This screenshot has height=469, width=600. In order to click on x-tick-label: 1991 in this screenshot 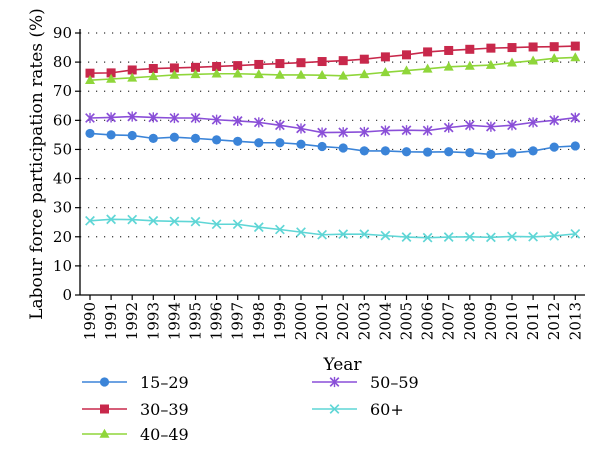, I will do `click(111, 321)`.